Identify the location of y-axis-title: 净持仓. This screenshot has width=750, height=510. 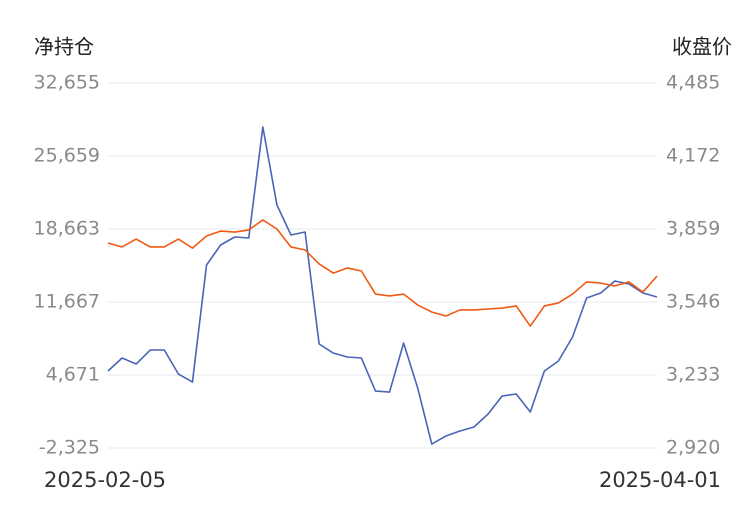
(64, 47).